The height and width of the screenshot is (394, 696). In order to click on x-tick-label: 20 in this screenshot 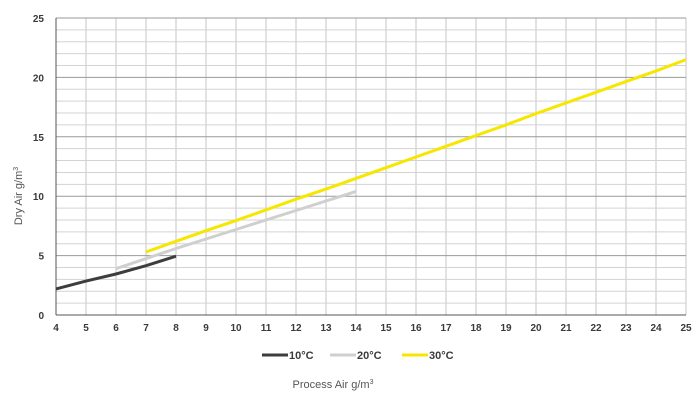, I will do `click(536, 328)`.